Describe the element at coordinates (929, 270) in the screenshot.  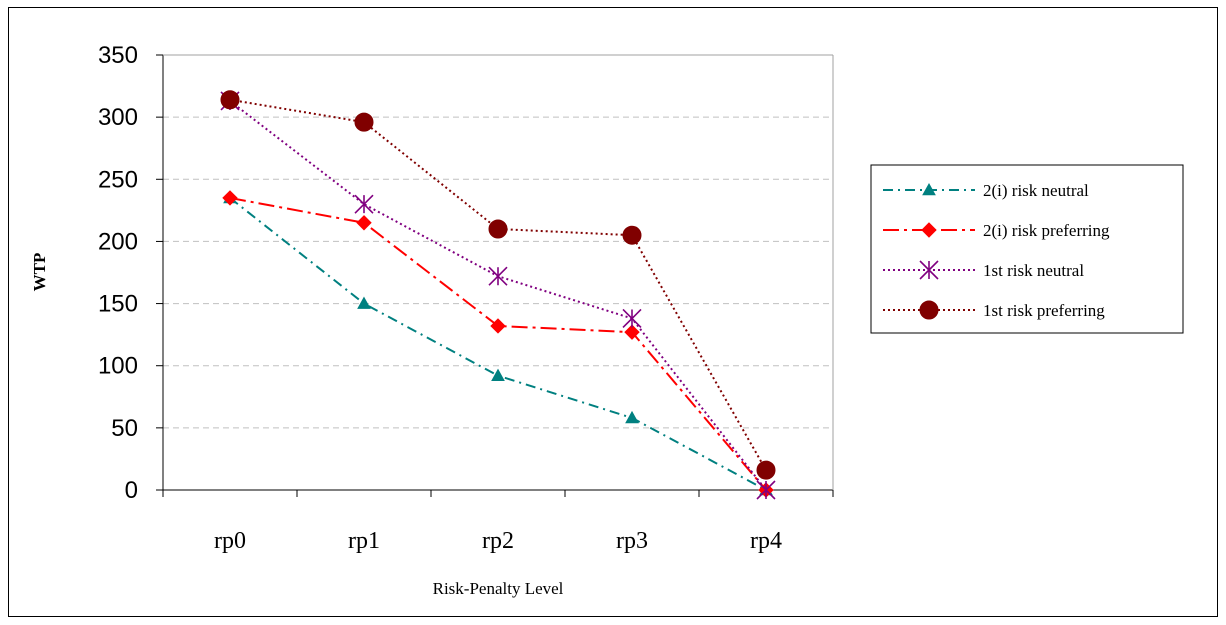
I see `legend-marker-star` at that location.